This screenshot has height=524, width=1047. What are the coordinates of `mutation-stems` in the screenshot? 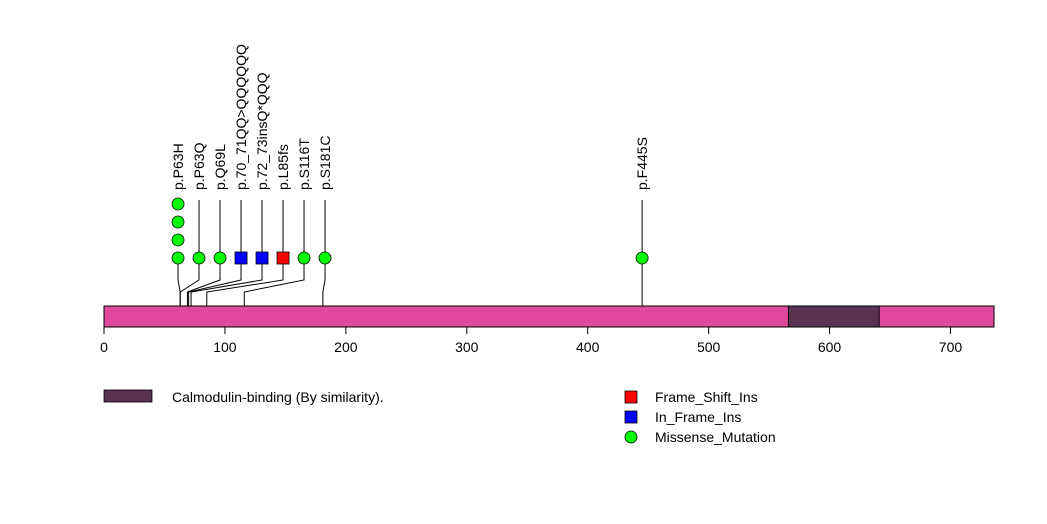 It's located at (410, 253).